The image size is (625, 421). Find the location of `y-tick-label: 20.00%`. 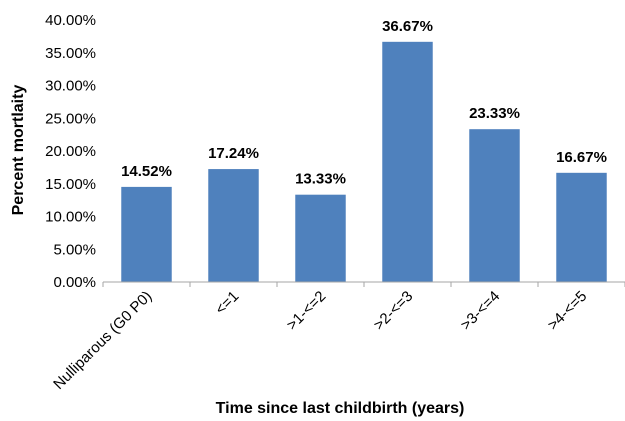

y-tick-label: 20.00% is located at coordinates (70, 151).